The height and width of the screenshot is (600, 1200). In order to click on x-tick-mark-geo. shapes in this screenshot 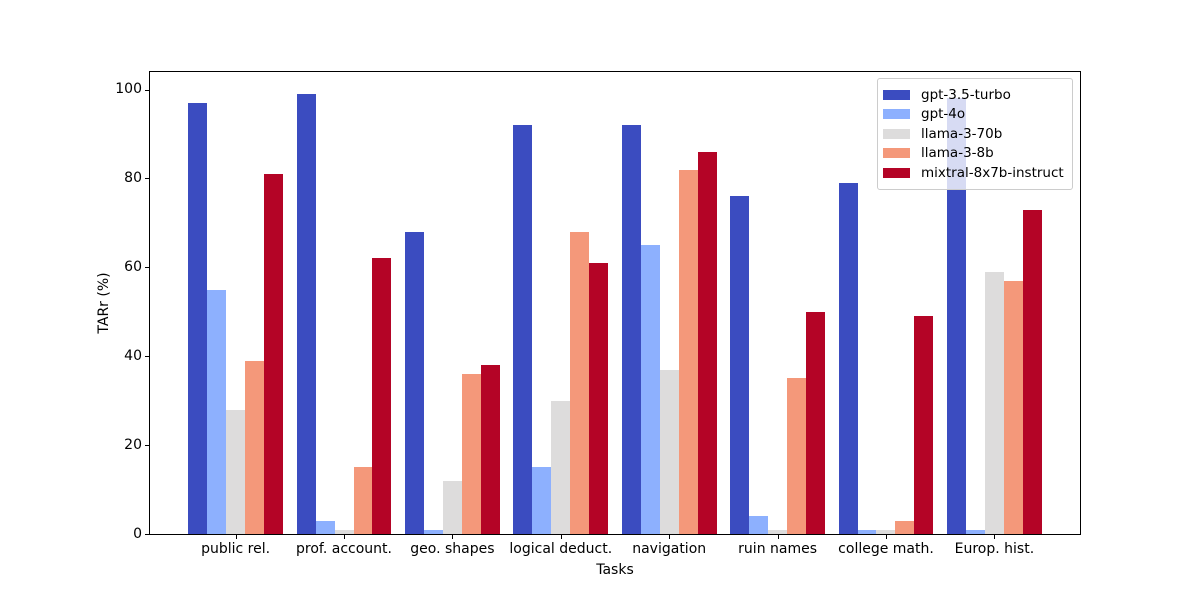, I will do `click(453, 537)`.